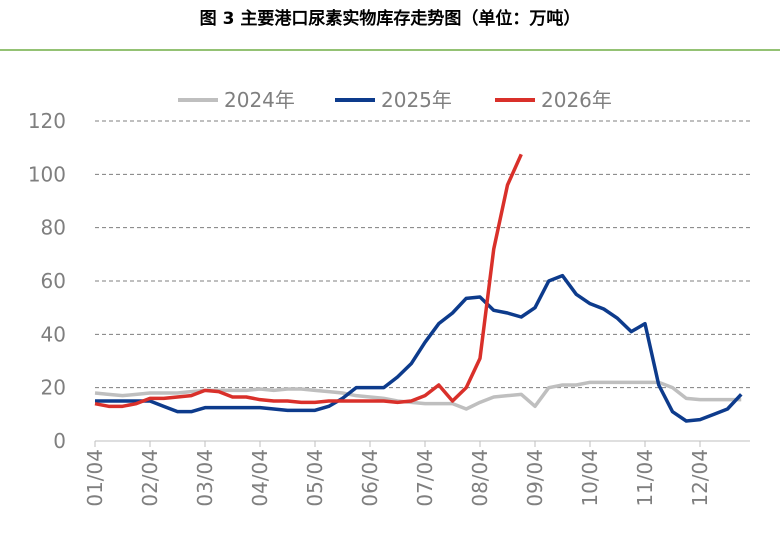 The height and width of the screenshot is (536, 780). What do you see at coordinates (53, 388) in the screenshot?
I see `y-tick-label: 20` at bounding box center [53, 388].